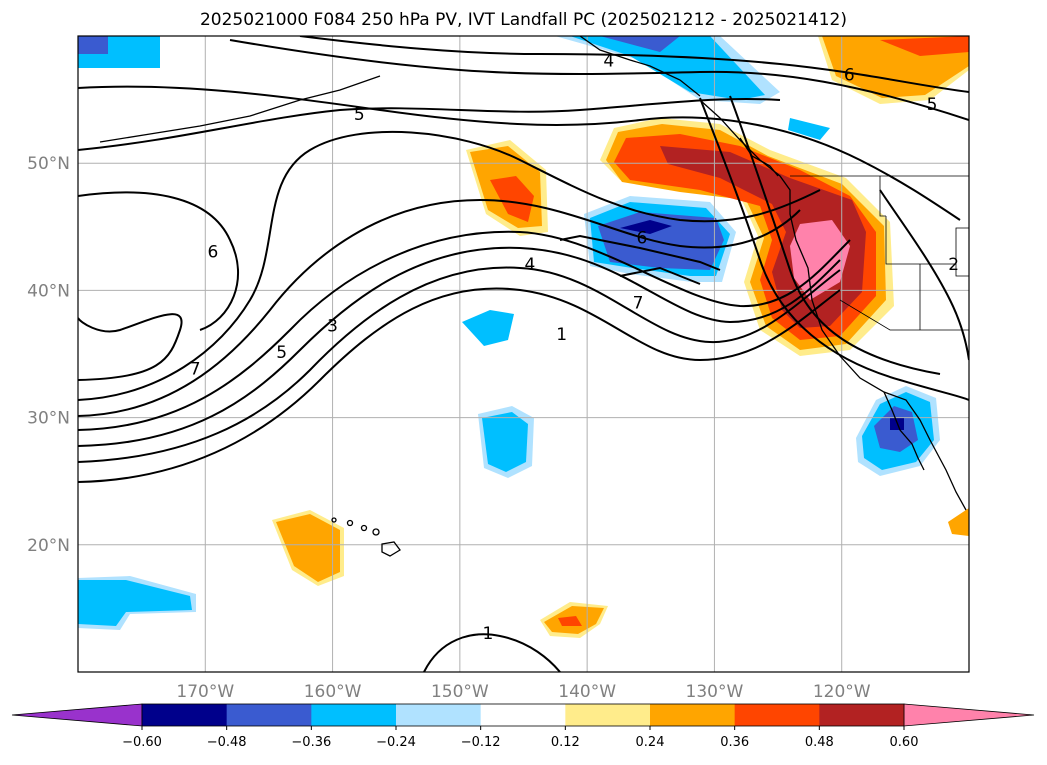 The image size is (1047, 765). Describe the element at coordinates (505, 442) in the screenshot. I see `shade-mid-blue` at that location.